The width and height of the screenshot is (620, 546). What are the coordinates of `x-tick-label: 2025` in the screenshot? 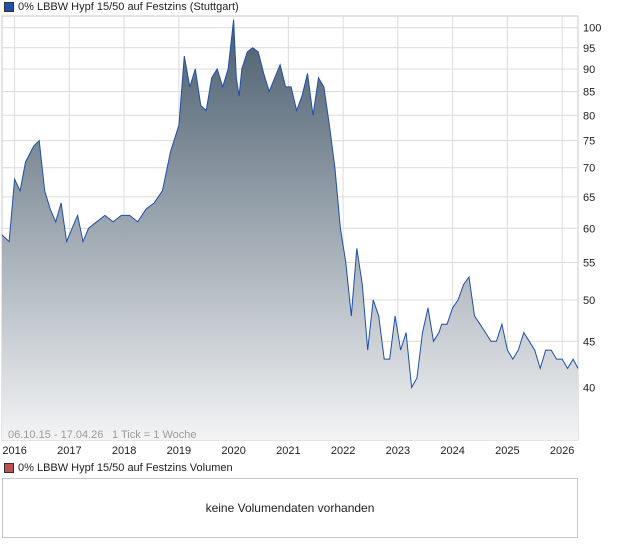 It's located at (507, 451).